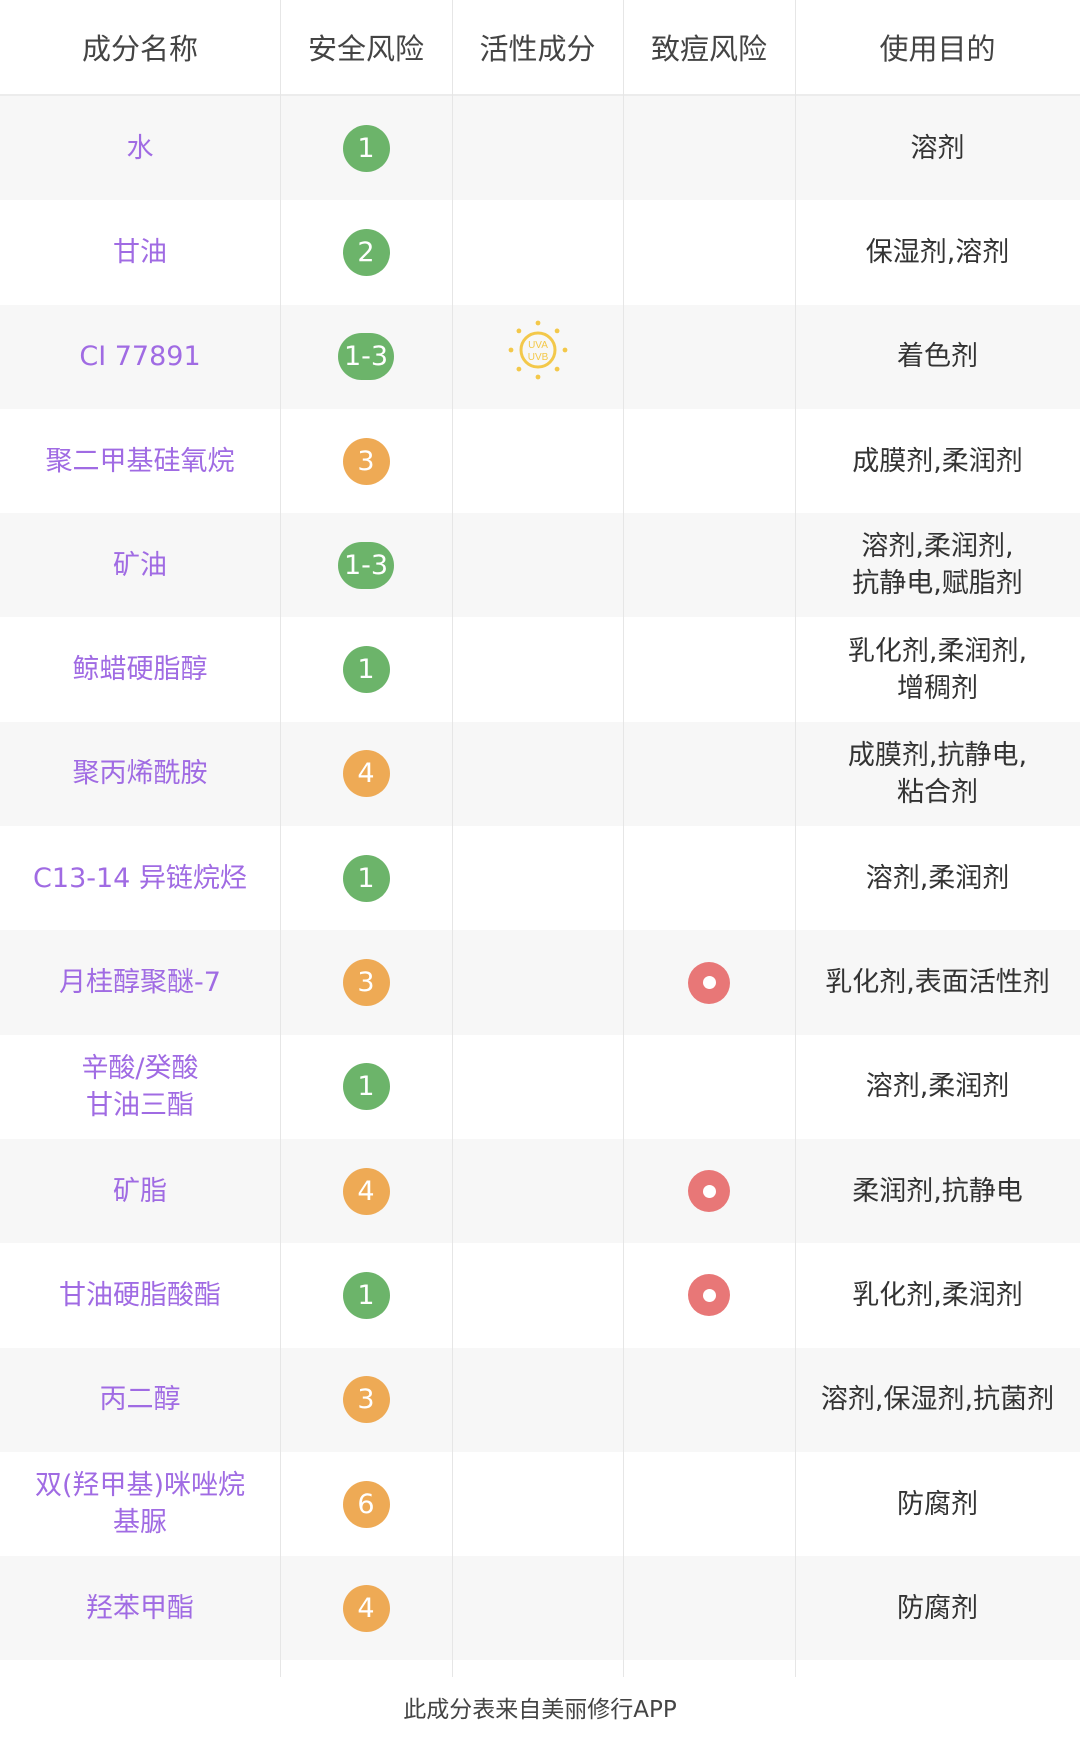 Image resolution: width=1080 pixels, height=1746 pixels. I want to click on table-row: 聚丙烯酰胺 4 成膜剂,抗静电, 粘合剂, so click(540, 774).